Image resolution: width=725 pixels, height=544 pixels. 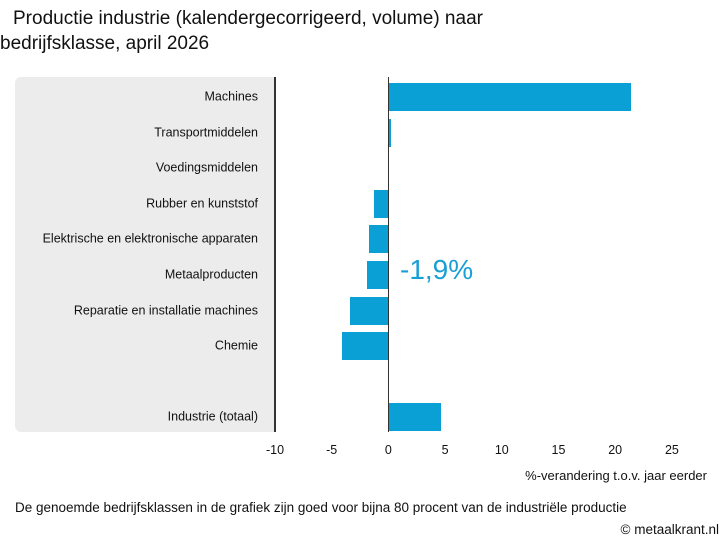 What do you see at coordinates (275, 254) in the screenshot?
I see `axis-line` at bounding box center [275, 254].